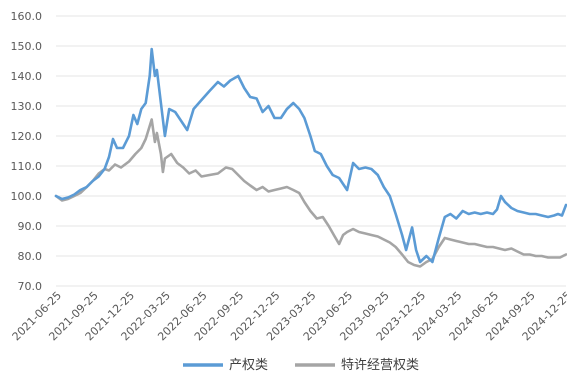  Describe the element at coordinates (27, 16) in the screenshot. I see `y-tick-label: 160.0` at that location.